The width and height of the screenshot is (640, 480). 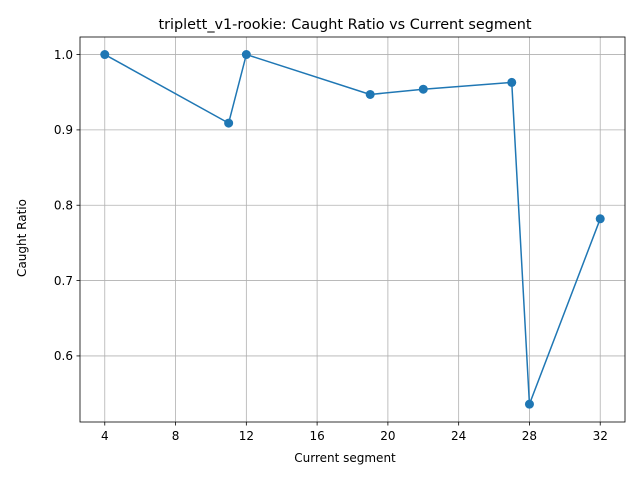 What do you see at coordinates (316, 436) in the screenshot?
I see `x-tick-label: 16` at bounding box center [316, 436].